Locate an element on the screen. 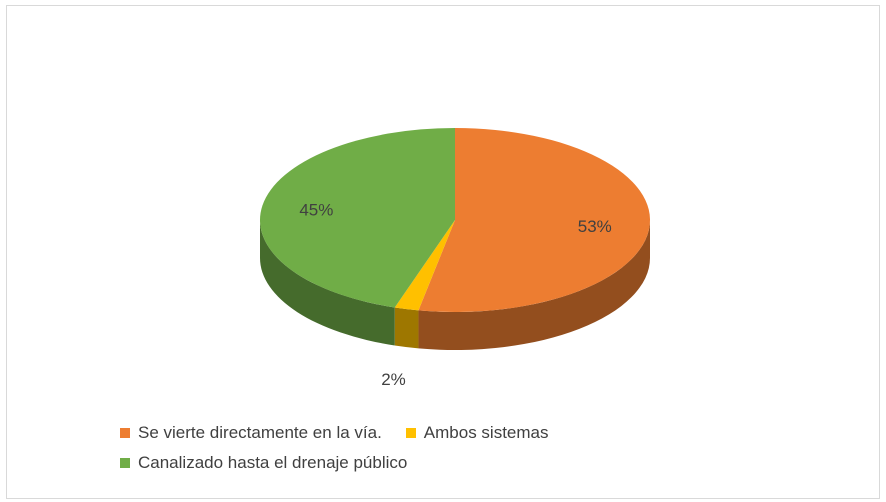  legend-row-2: Canalizado hasta el drenaje público is located at coordinates (346, 463).